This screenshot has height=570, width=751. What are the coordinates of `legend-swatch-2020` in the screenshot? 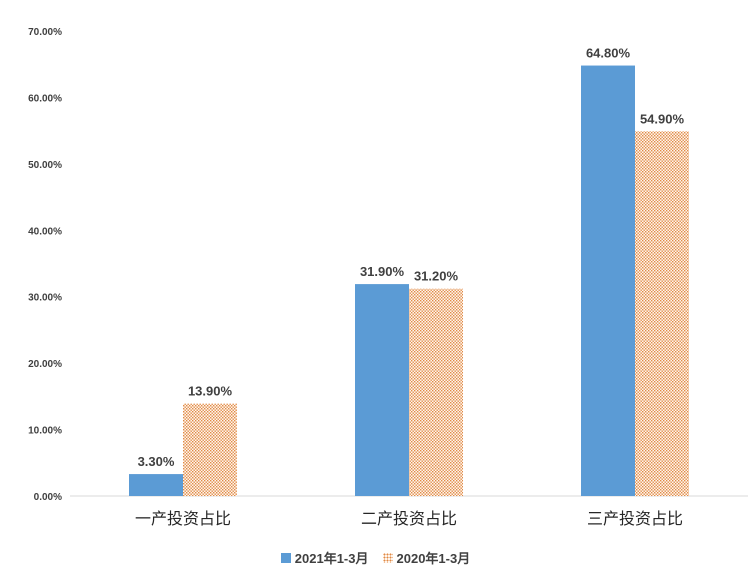 It's located at (387, 557).